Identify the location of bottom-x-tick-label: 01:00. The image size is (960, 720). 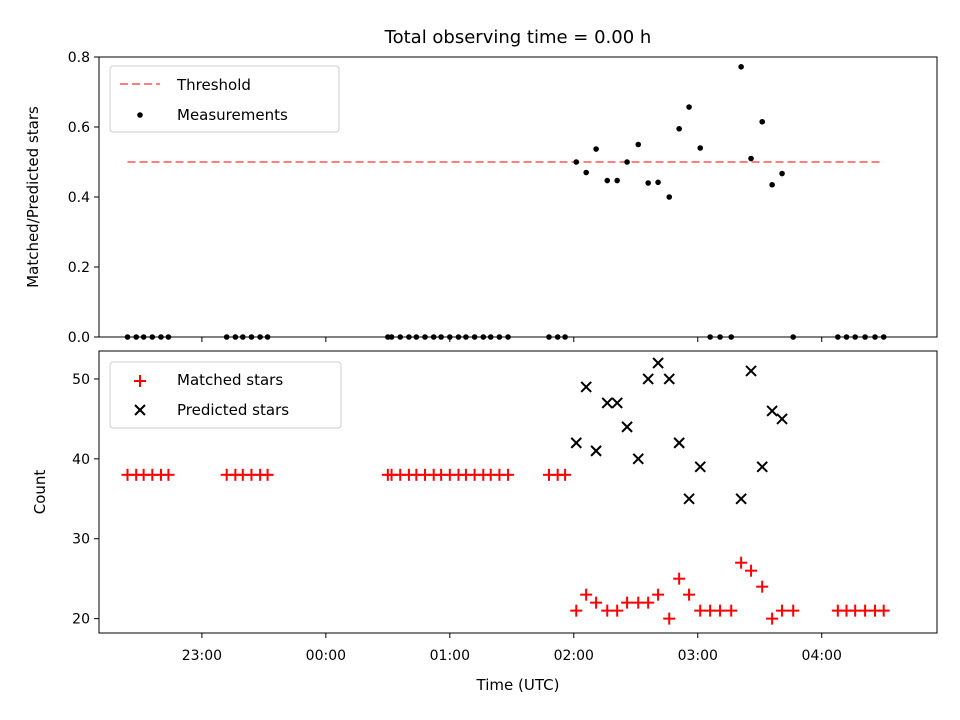
(450, 656).